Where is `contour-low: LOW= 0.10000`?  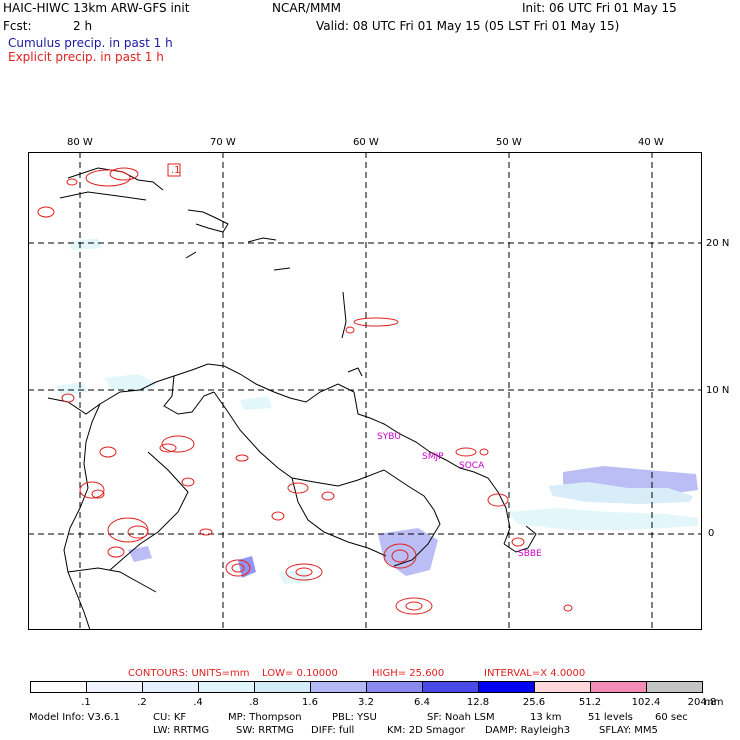
contour-low: LOW= 0.10000 is located at coordinates (300, 673).